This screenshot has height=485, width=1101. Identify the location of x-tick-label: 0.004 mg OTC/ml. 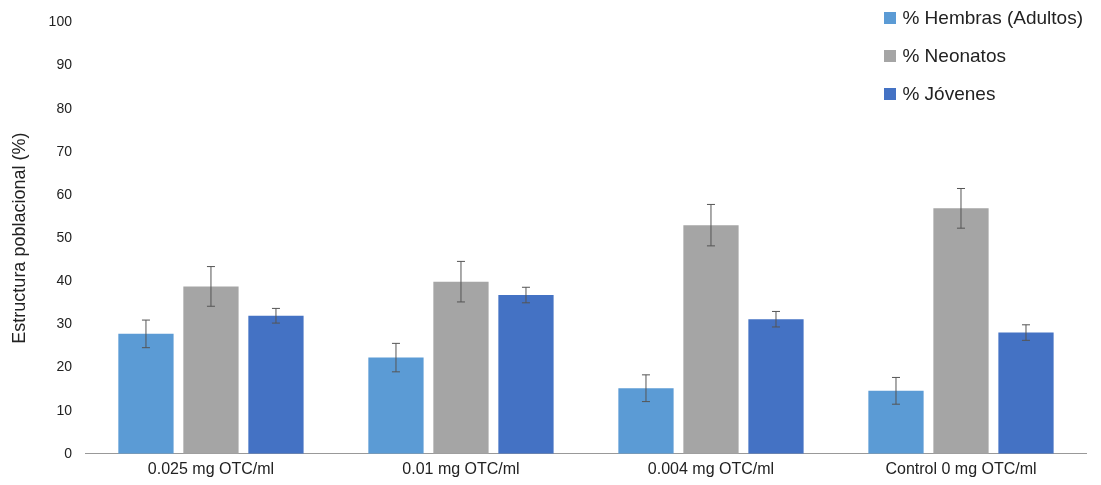
(711, 468).